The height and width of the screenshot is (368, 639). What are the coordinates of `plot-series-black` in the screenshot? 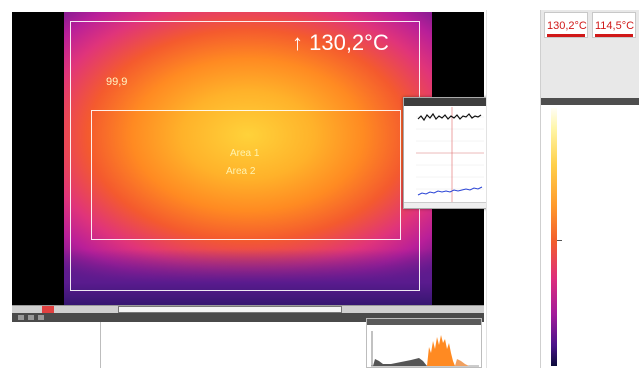 It's located at (449, 117).